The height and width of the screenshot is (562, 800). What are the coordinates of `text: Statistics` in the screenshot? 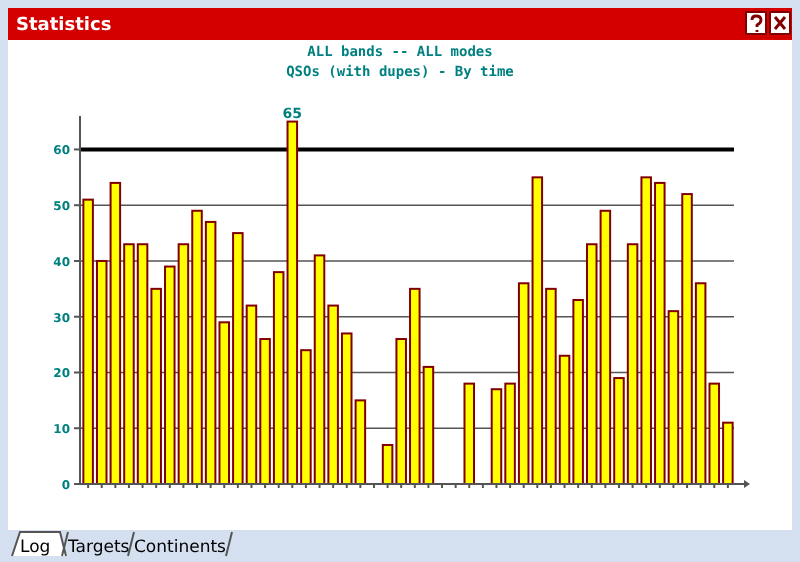 It's located at (64, 26).